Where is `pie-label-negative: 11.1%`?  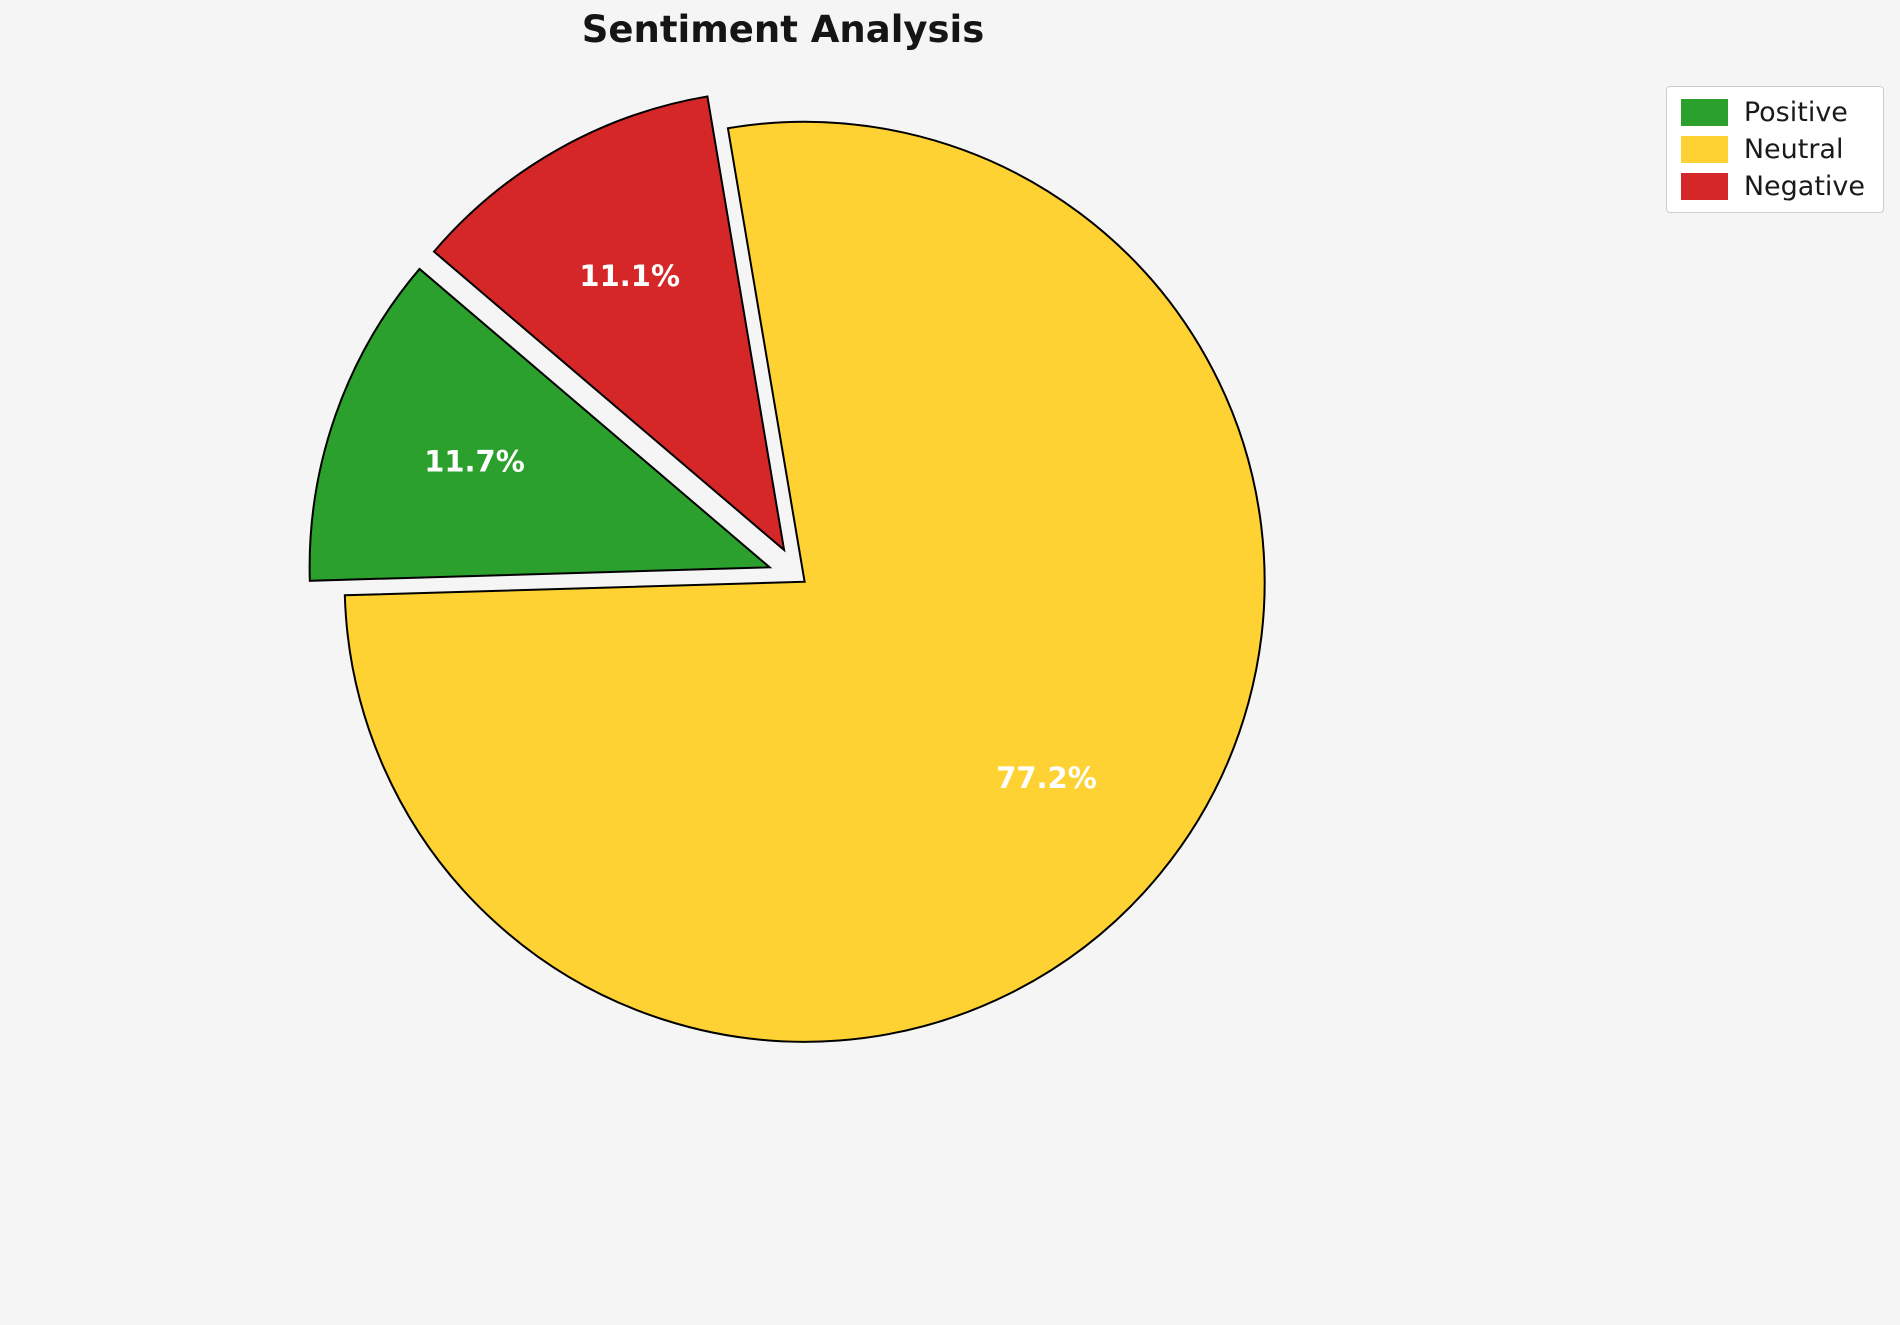
pie-label-negative: 11.1% is located at coordinates (629, 276).